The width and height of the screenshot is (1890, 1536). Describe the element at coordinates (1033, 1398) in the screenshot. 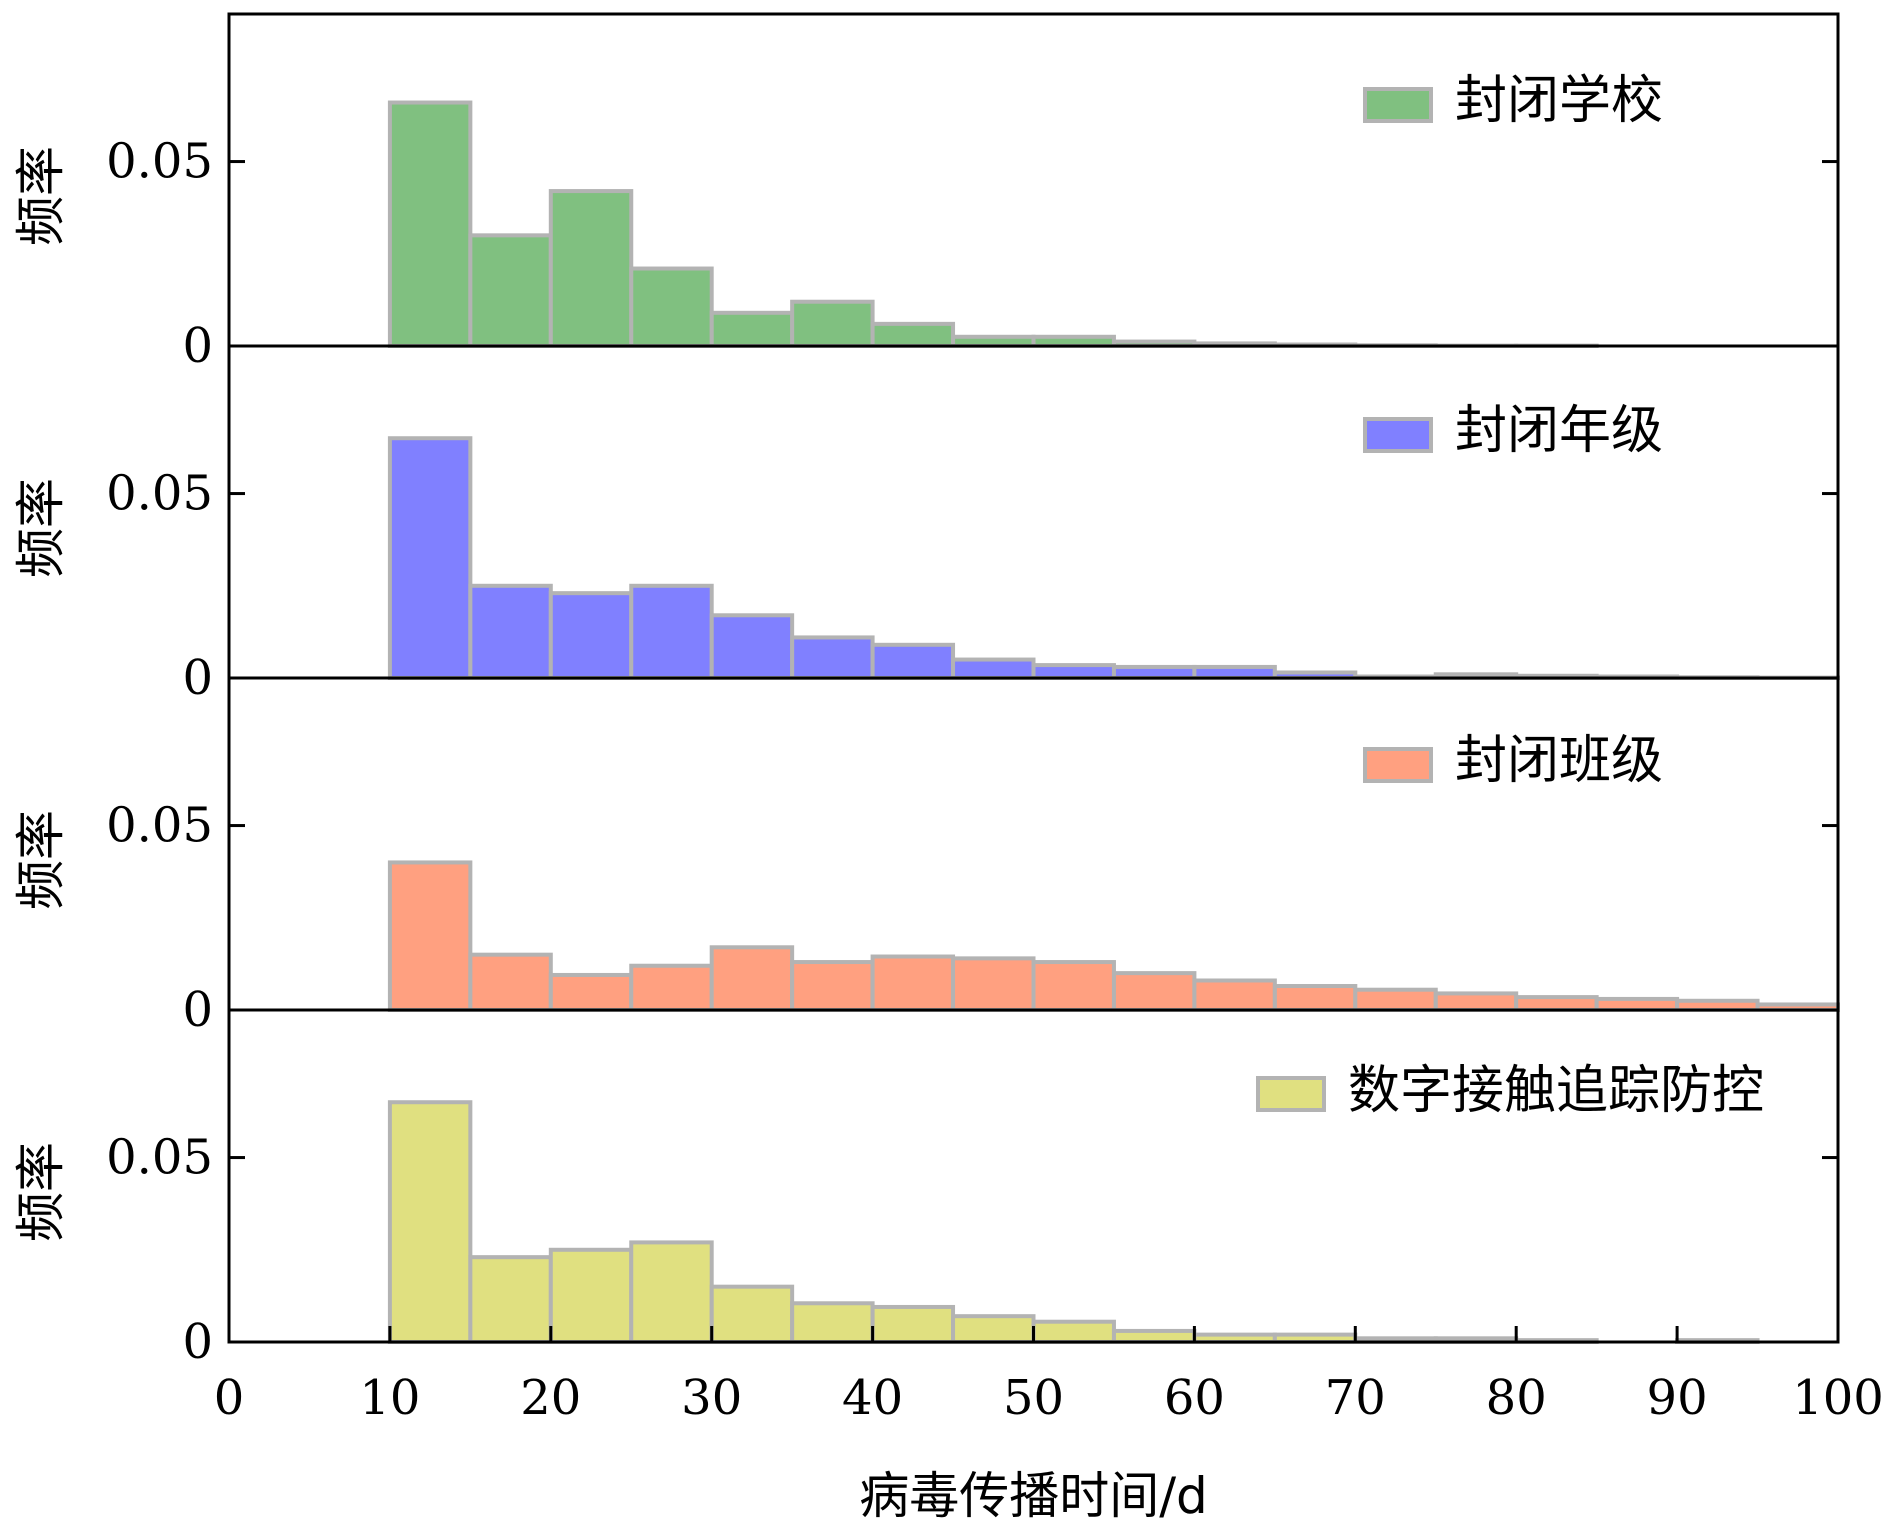

I see `x-tick-label: 50` at that location.